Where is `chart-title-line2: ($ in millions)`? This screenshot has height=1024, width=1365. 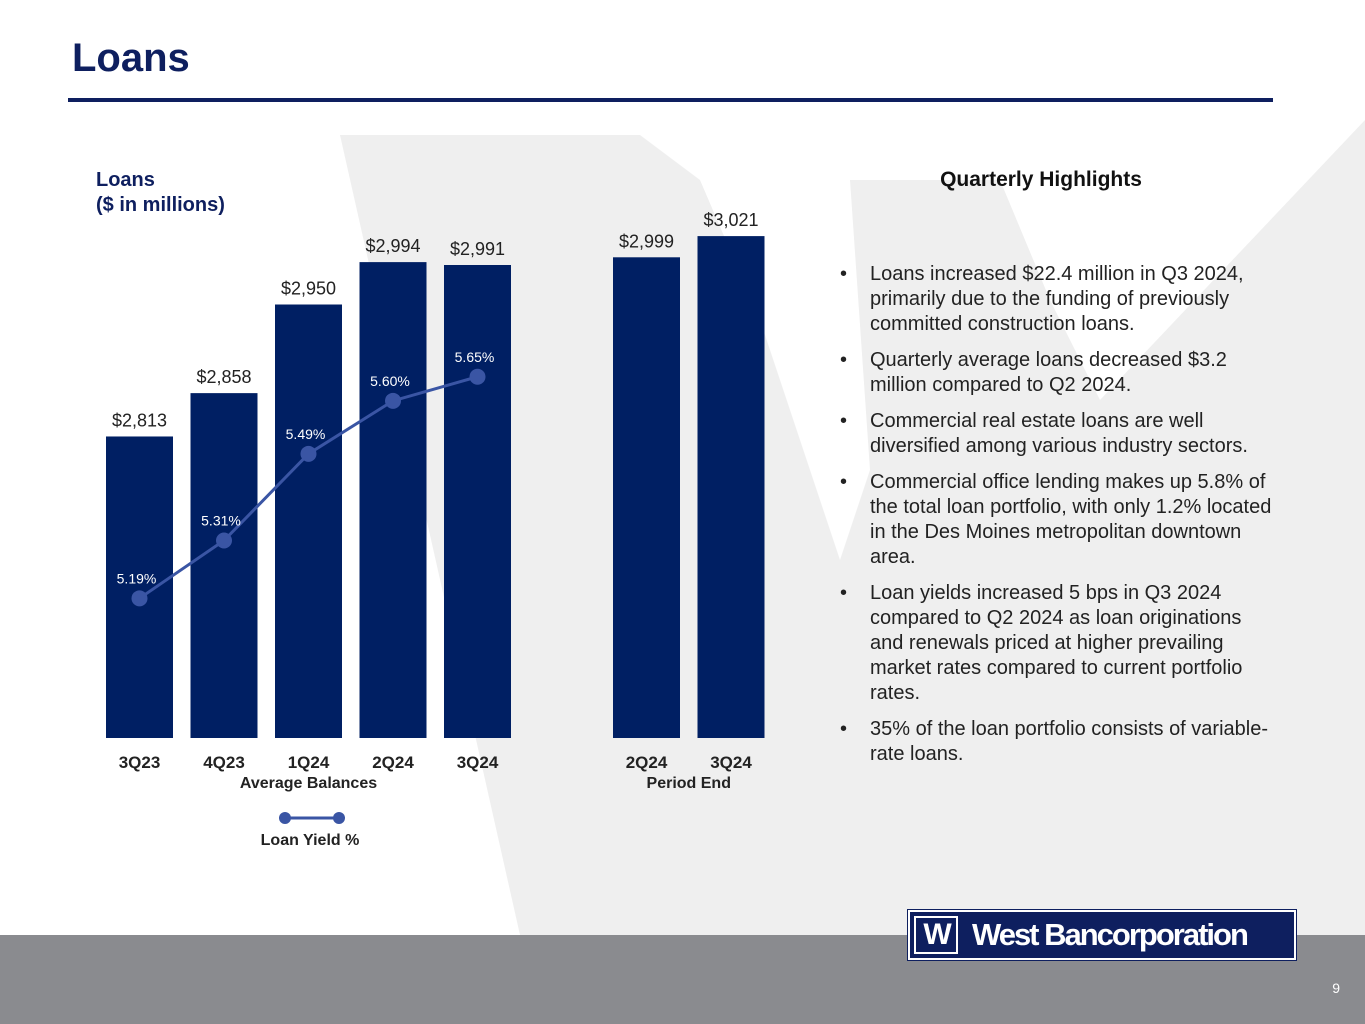
chart-title-line2: ($ in millions) is located at coordinates (160, 205).